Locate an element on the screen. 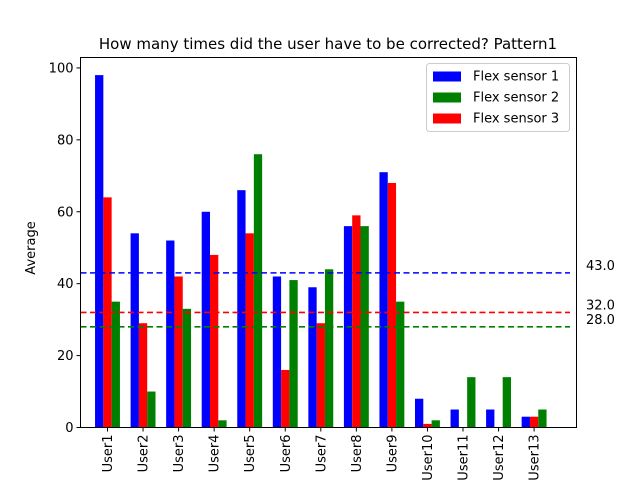 The image size is (640, 480). bar-flex-sensor-3-user8 is located at coordinates (356, 321).